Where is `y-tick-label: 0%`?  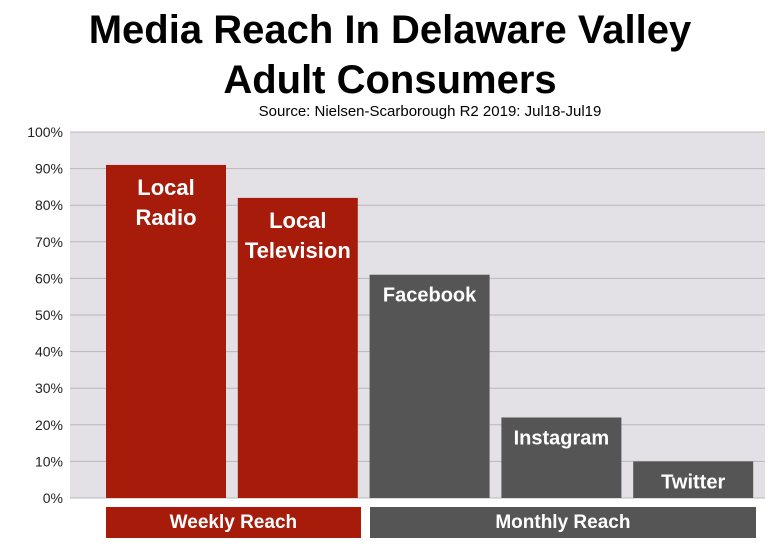
y-tick-label: 0% is located at coordinates (53, 498).